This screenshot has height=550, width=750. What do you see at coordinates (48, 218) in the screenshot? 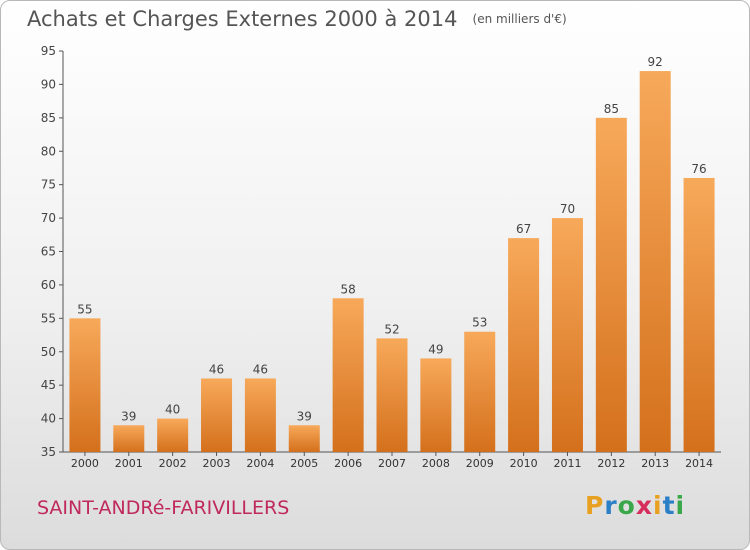
I see `y-tick-label: 70` at bounding box center [48, 218].